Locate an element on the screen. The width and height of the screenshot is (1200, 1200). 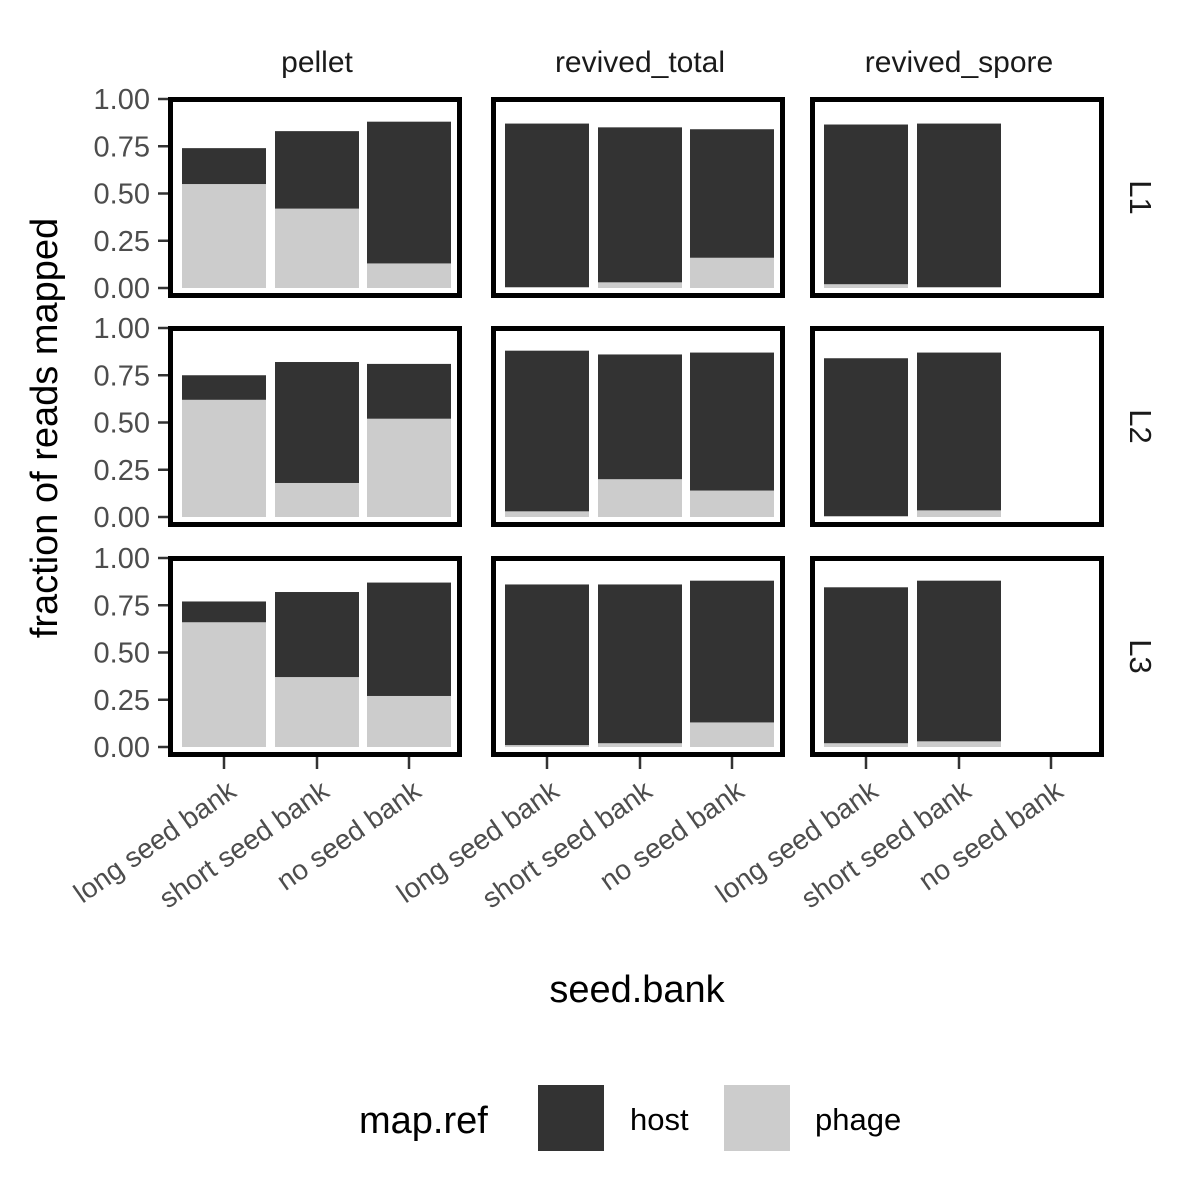
y-axis-L2: 0.00 0.25 0.50 0.75 1.00 is located at coordinates (131, 423).